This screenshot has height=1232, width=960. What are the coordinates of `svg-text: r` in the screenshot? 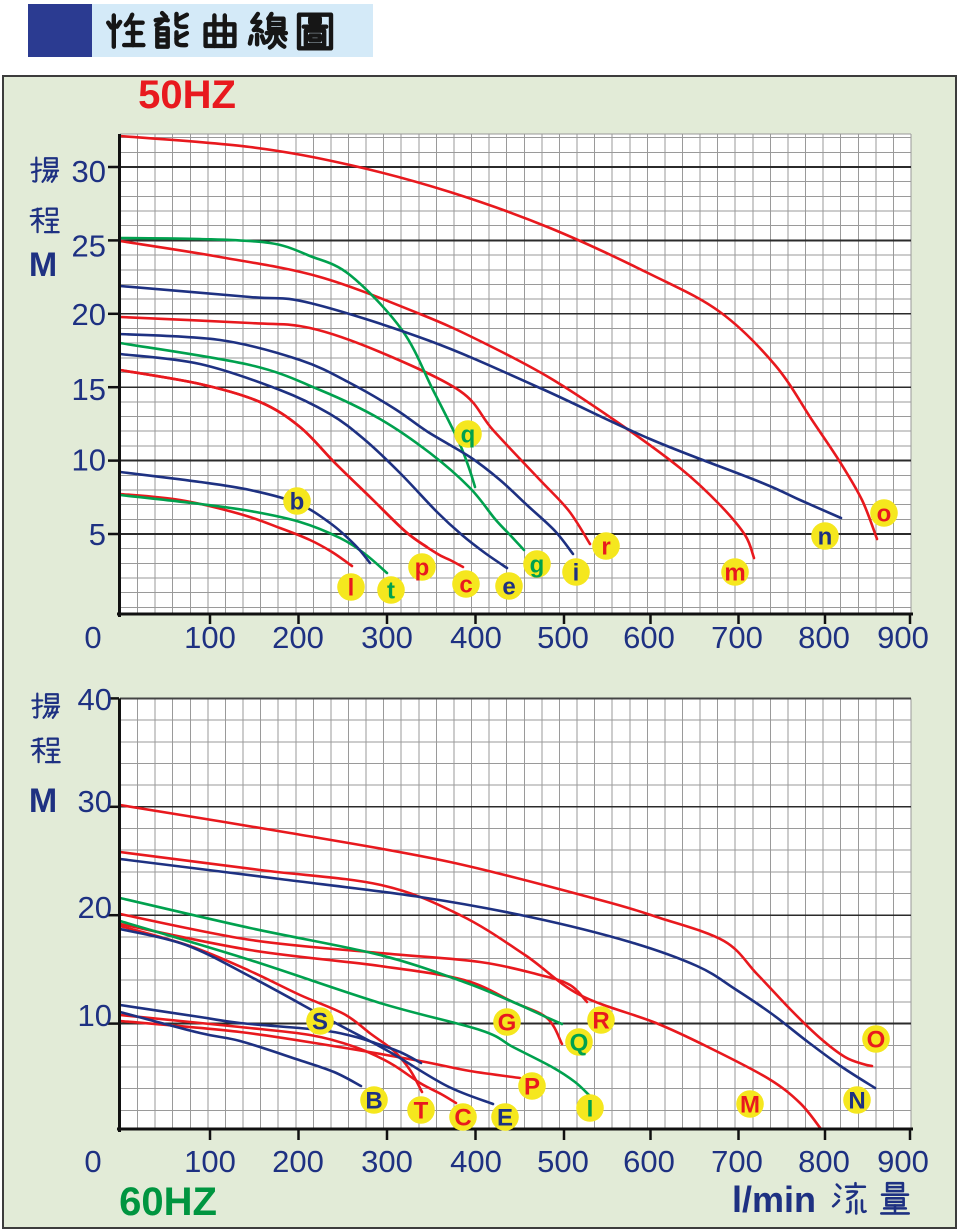 It's located at (605, 547).